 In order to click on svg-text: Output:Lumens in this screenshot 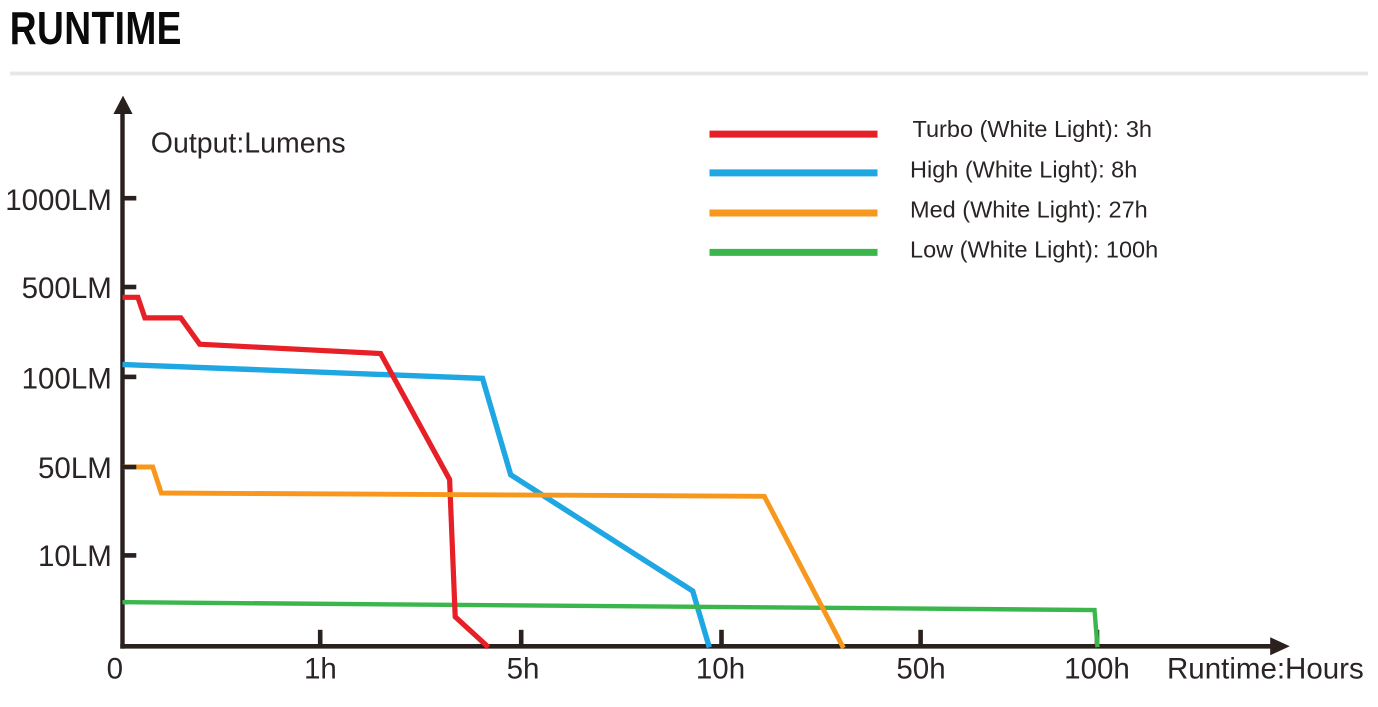, I will do `click(248, 144)`.